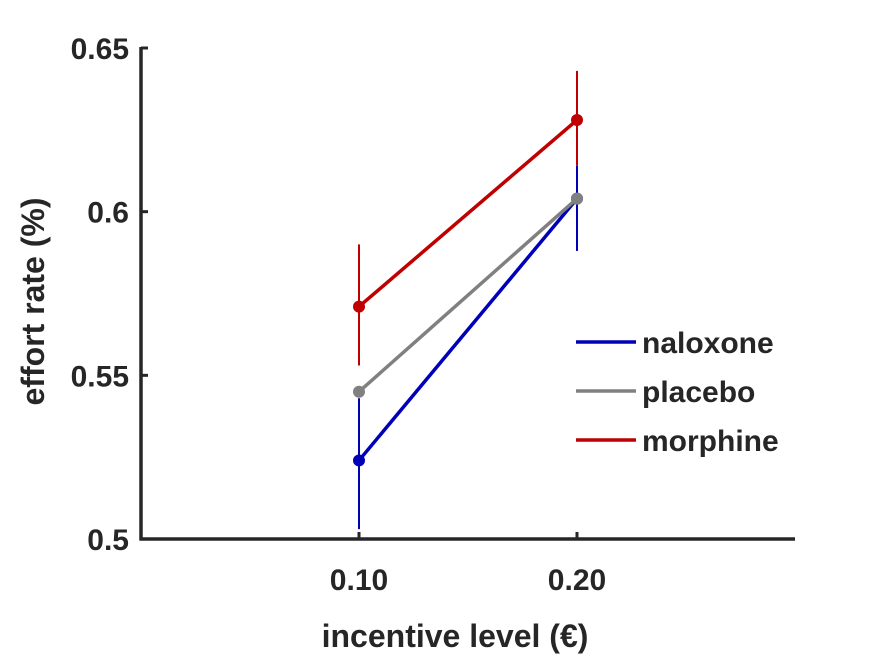 The height and width of the screenshot is (656, 875). Describe the element at coordinates (100, 376) in the screenshot. I see `y-tick-label: 0.55` at that location.